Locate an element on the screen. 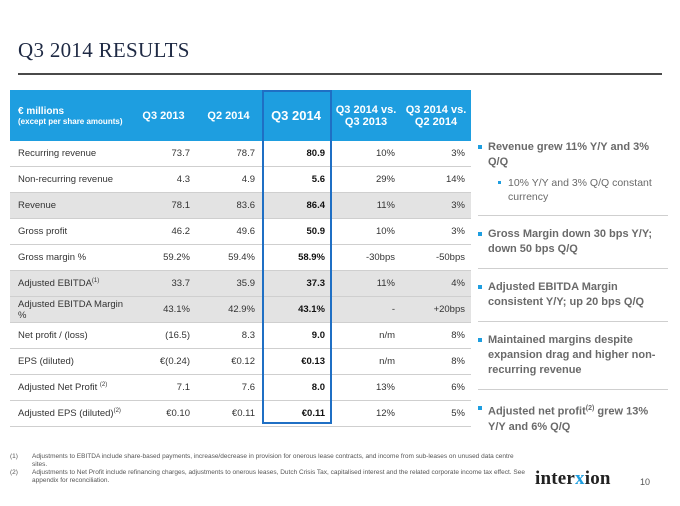 The height and width of the screenshot is (506, 680). header-label-sub: (except per share amounts) is located at coordinates (70, 121).